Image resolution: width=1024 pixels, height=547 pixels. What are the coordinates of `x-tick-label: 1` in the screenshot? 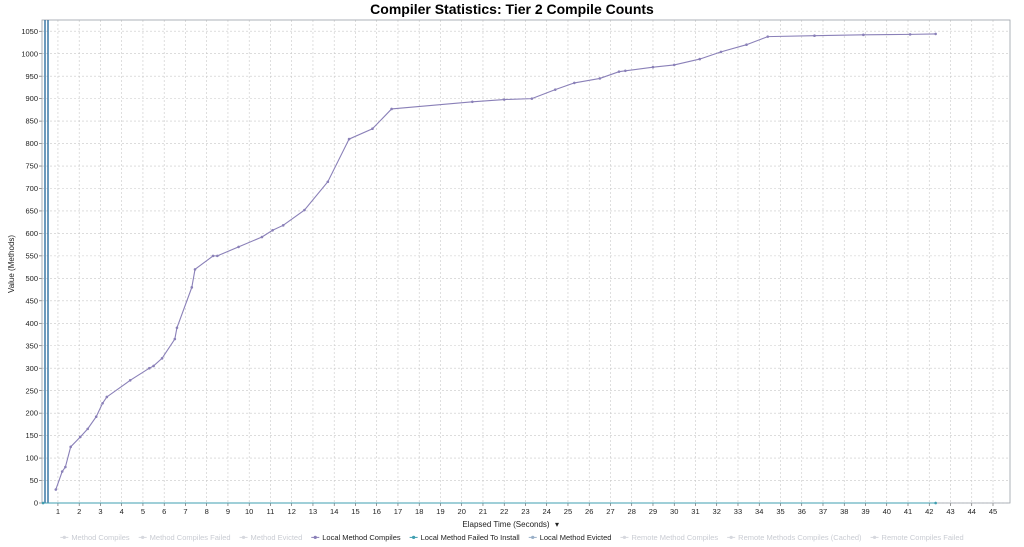 It's located at (58, 511).